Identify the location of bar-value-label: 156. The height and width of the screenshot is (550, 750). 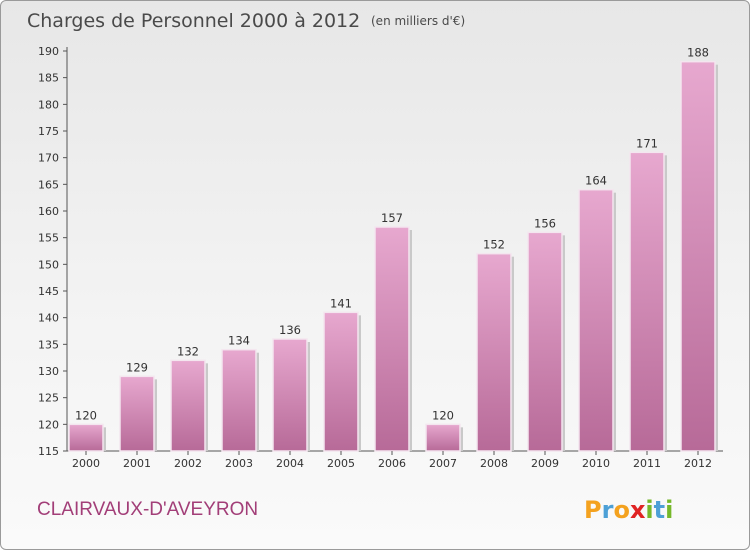
(545, 223).